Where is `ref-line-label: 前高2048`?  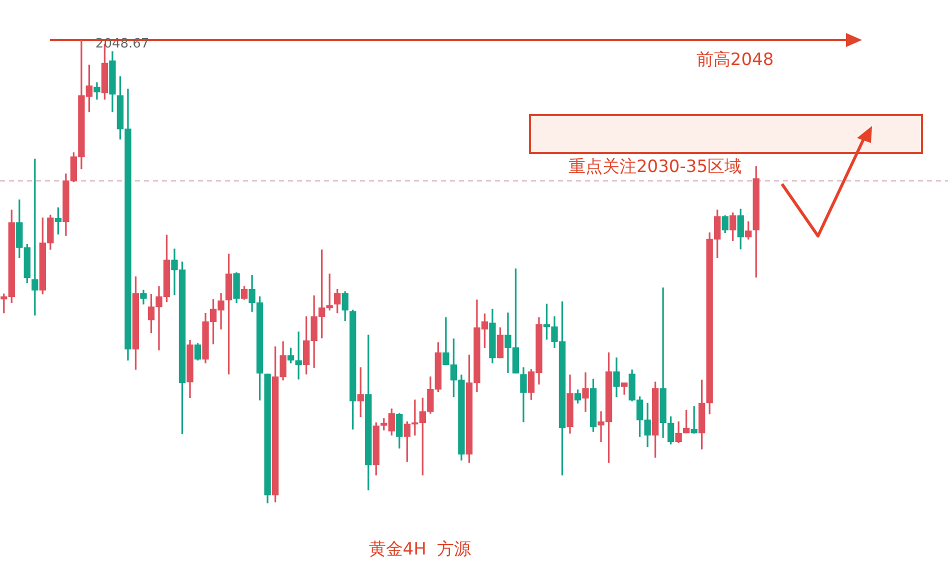 ref-line-label: 前高2048 is located at coordinates (735, 60).